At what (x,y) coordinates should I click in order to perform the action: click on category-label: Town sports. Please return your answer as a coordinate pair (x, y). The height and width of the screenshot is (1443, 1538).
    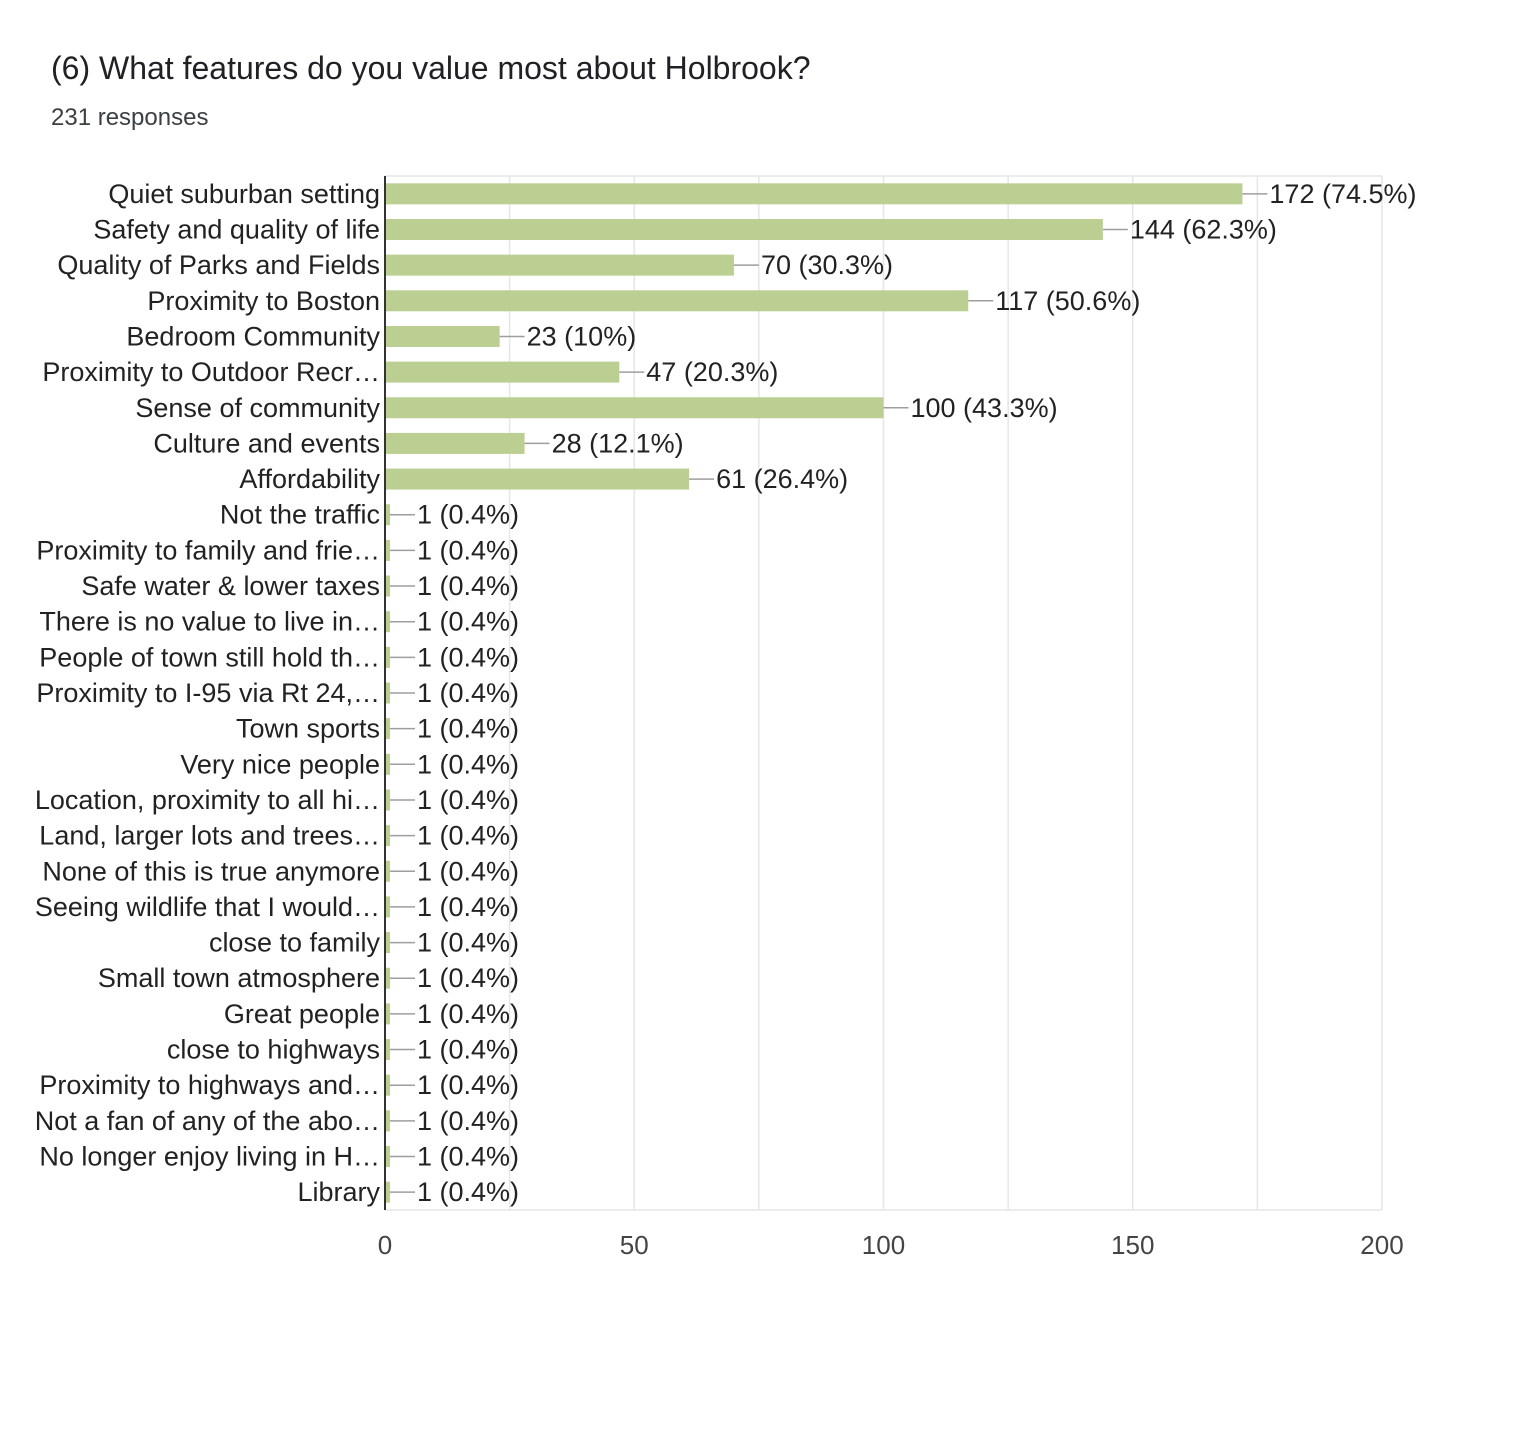
    Looking at the image, I should click on (308, 729).